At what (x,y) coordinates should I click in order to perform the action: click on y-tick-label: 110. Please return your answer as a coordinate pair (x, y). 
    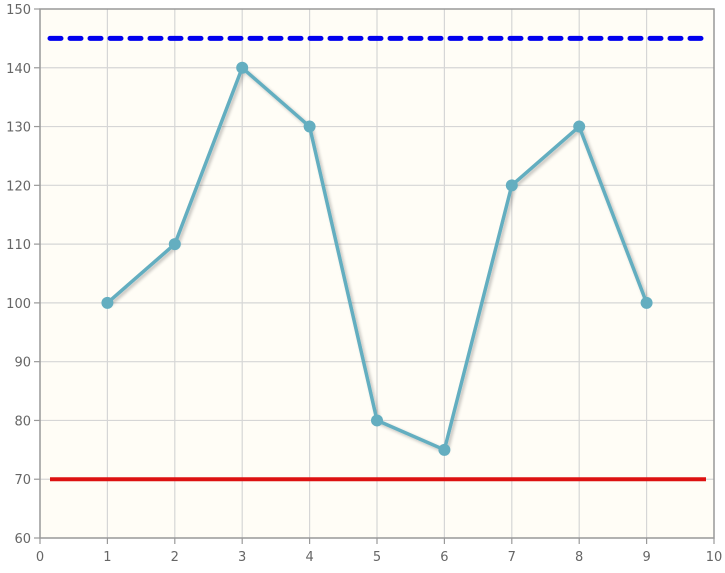
    Looking at the image, I should click on (18, 245).